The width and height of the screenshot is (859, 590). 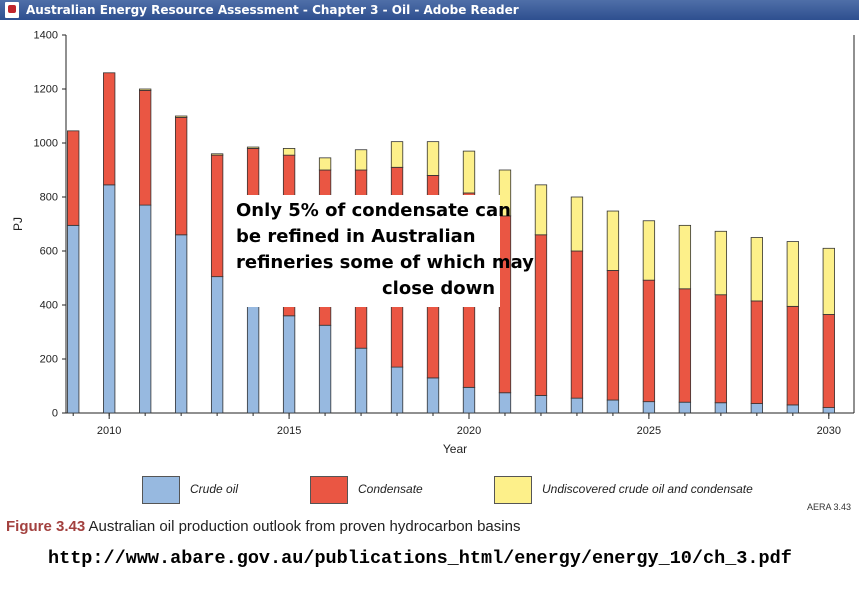 What do you see at coordinates (469, 431) in the screenshot?
I see `x-tick-label: 2020` at bounding box center [469, 431].